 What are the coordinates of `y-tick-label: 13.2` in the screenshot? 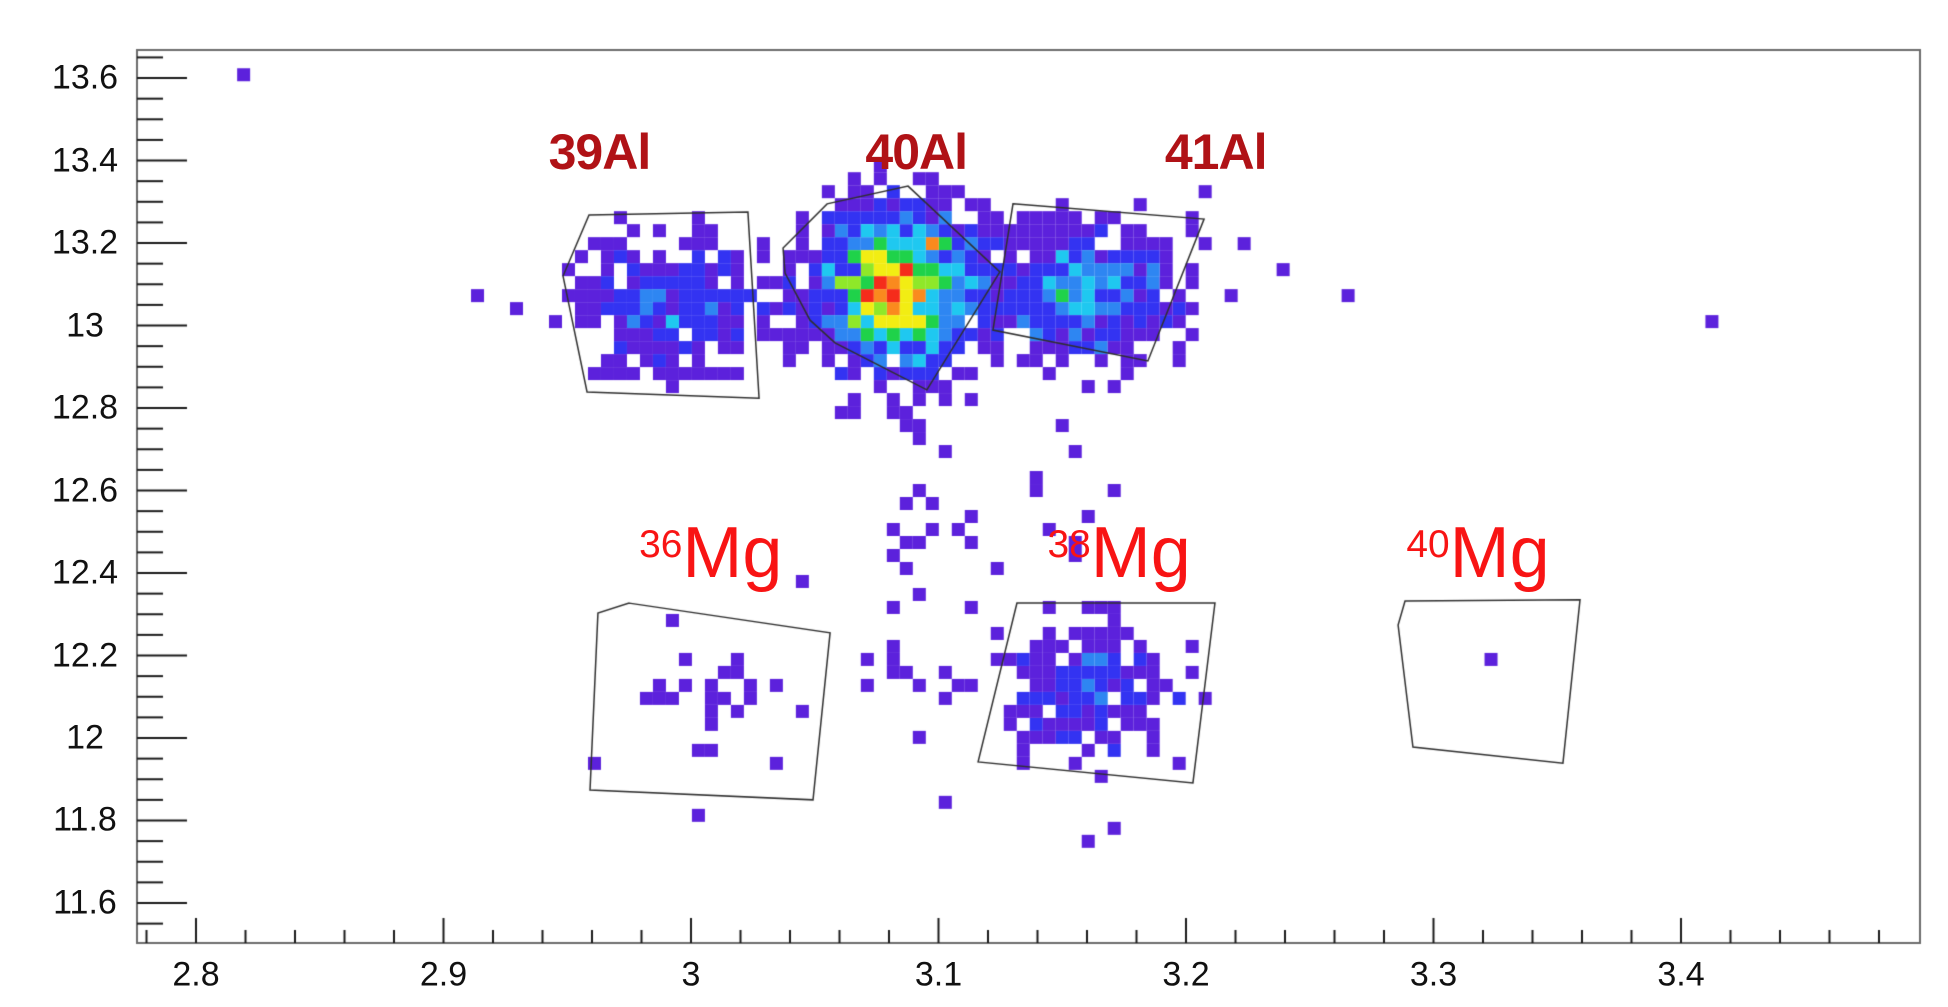 It's located at (85, 242).